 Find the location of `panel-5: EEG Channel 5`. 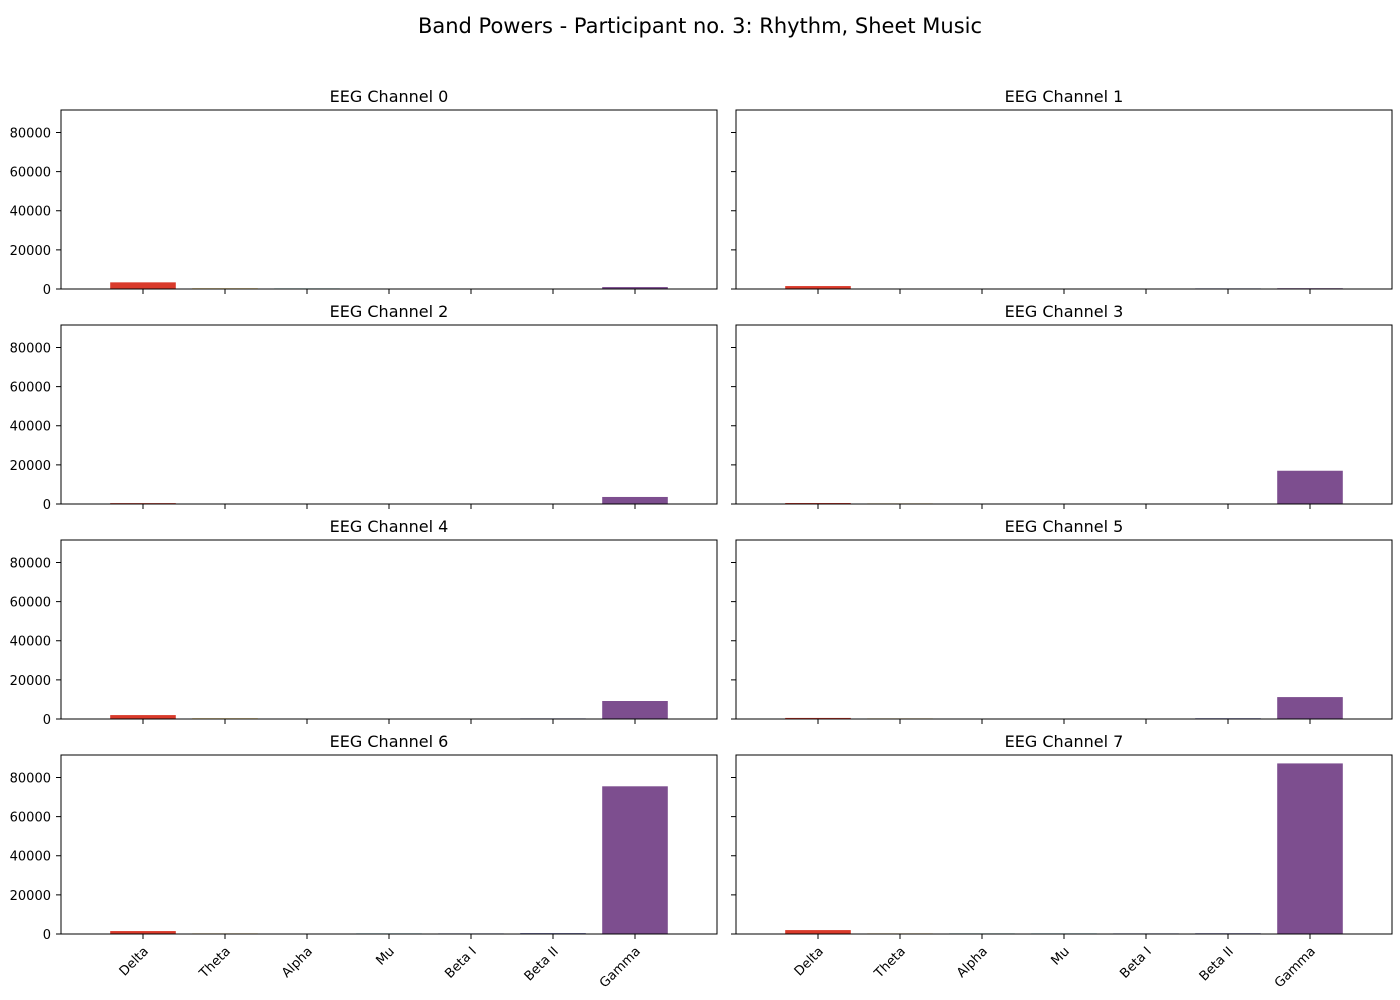

panel-5: EEG Channel 5 is located at coordinates (1062, 620).